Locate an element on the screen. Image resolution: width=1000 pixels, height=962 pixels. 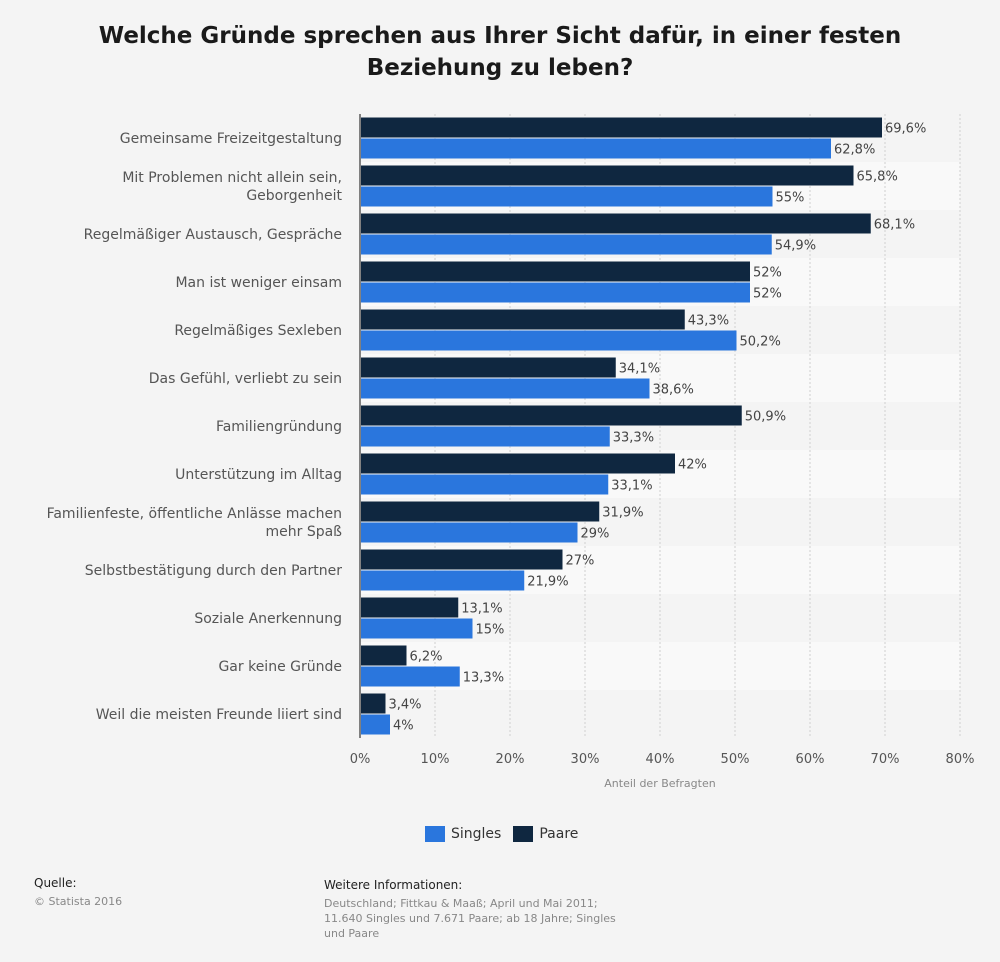
category-label: Mit Problemen nicht allein sein, is located at coordinates (232, 178).